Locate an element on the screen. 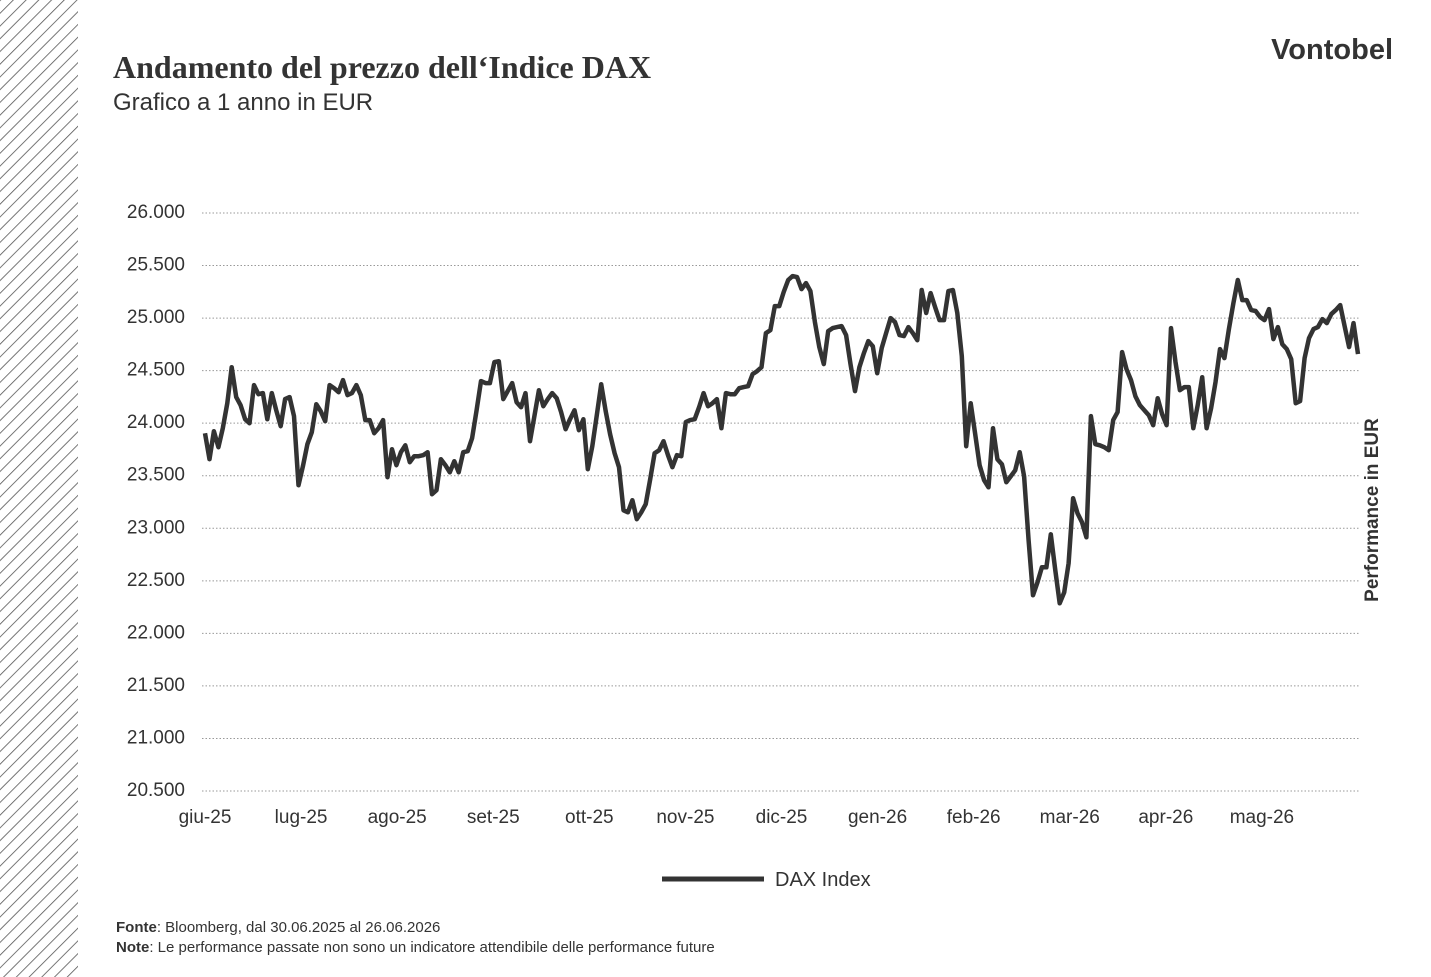 The image size is (1431, 977). y-axis-label: Performance in EUR is located at coordinates (1372, 510).